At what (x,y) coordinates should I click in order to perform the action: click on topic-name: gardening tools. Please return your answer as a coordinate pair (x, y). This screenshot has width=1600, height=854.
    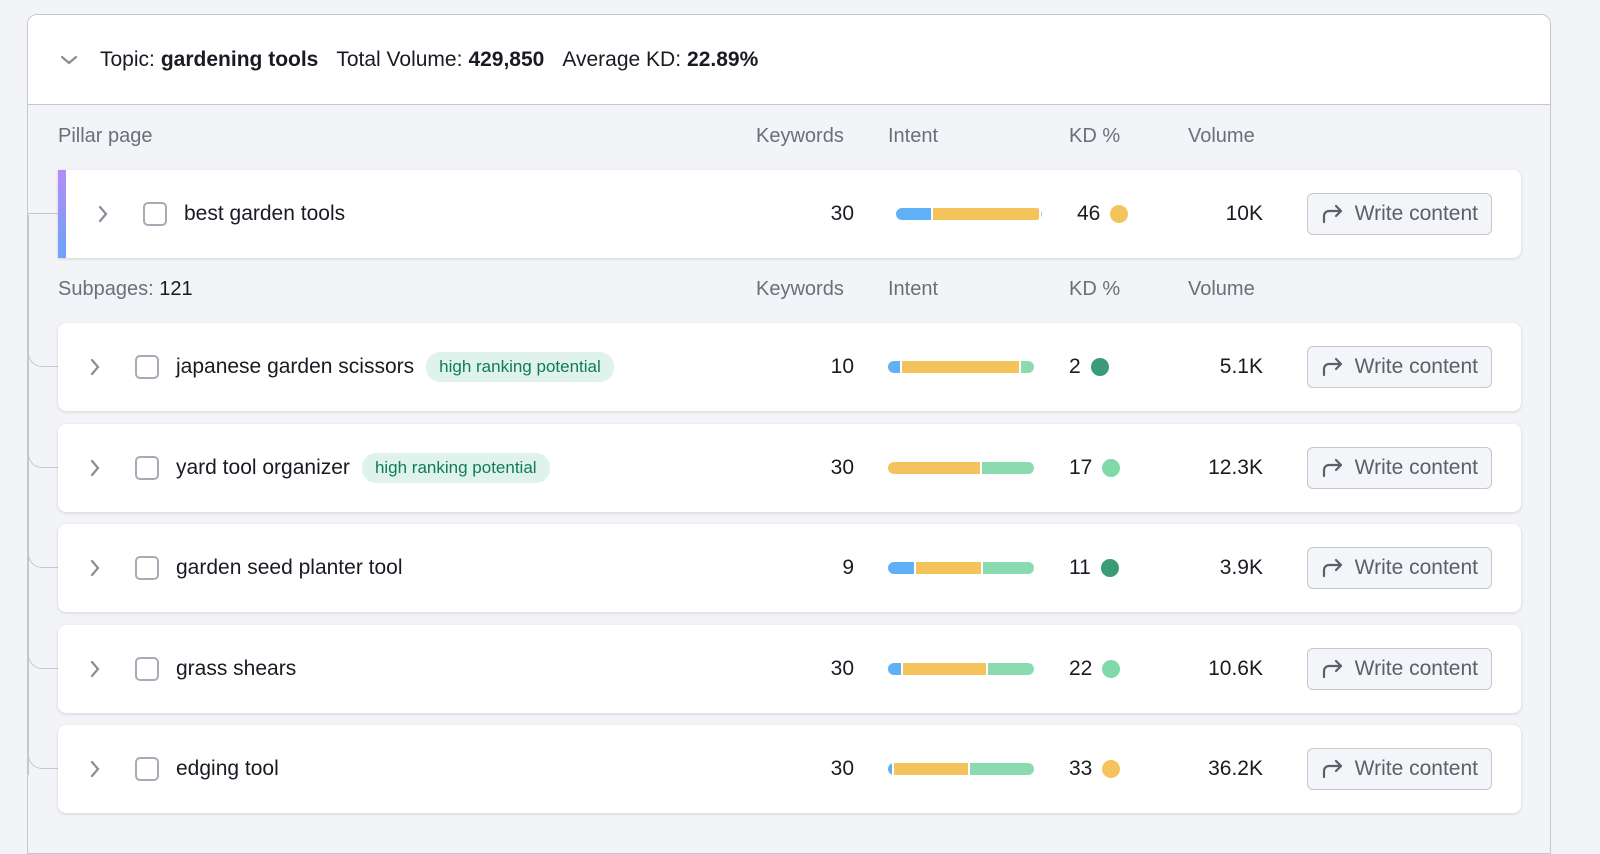
    Looking at the image, I should click on (239, 59).